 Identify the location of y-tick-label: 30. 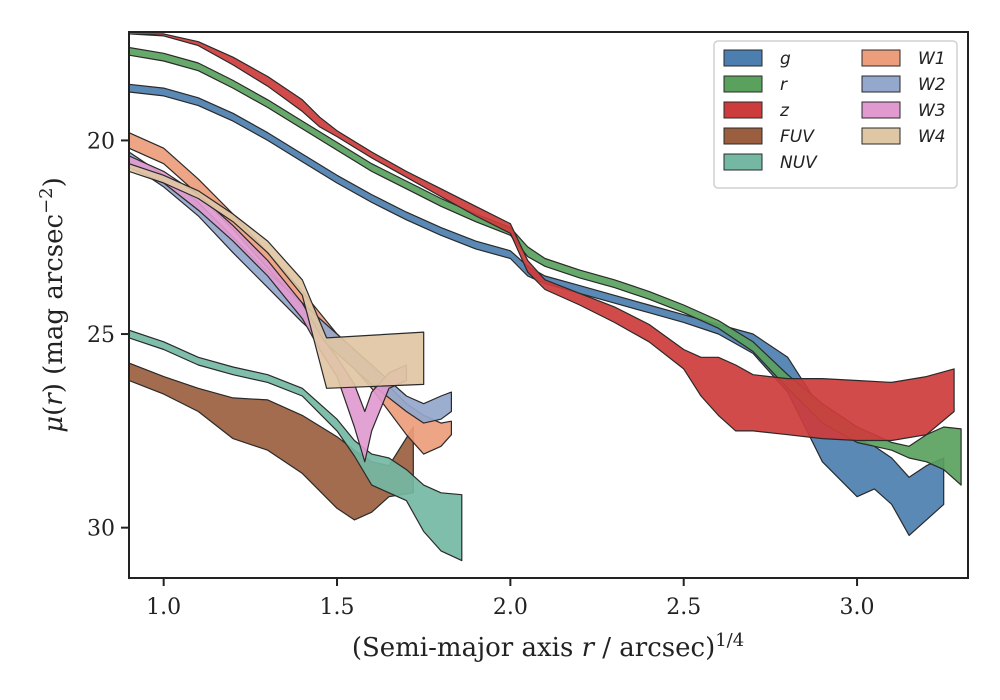
(101, 529).